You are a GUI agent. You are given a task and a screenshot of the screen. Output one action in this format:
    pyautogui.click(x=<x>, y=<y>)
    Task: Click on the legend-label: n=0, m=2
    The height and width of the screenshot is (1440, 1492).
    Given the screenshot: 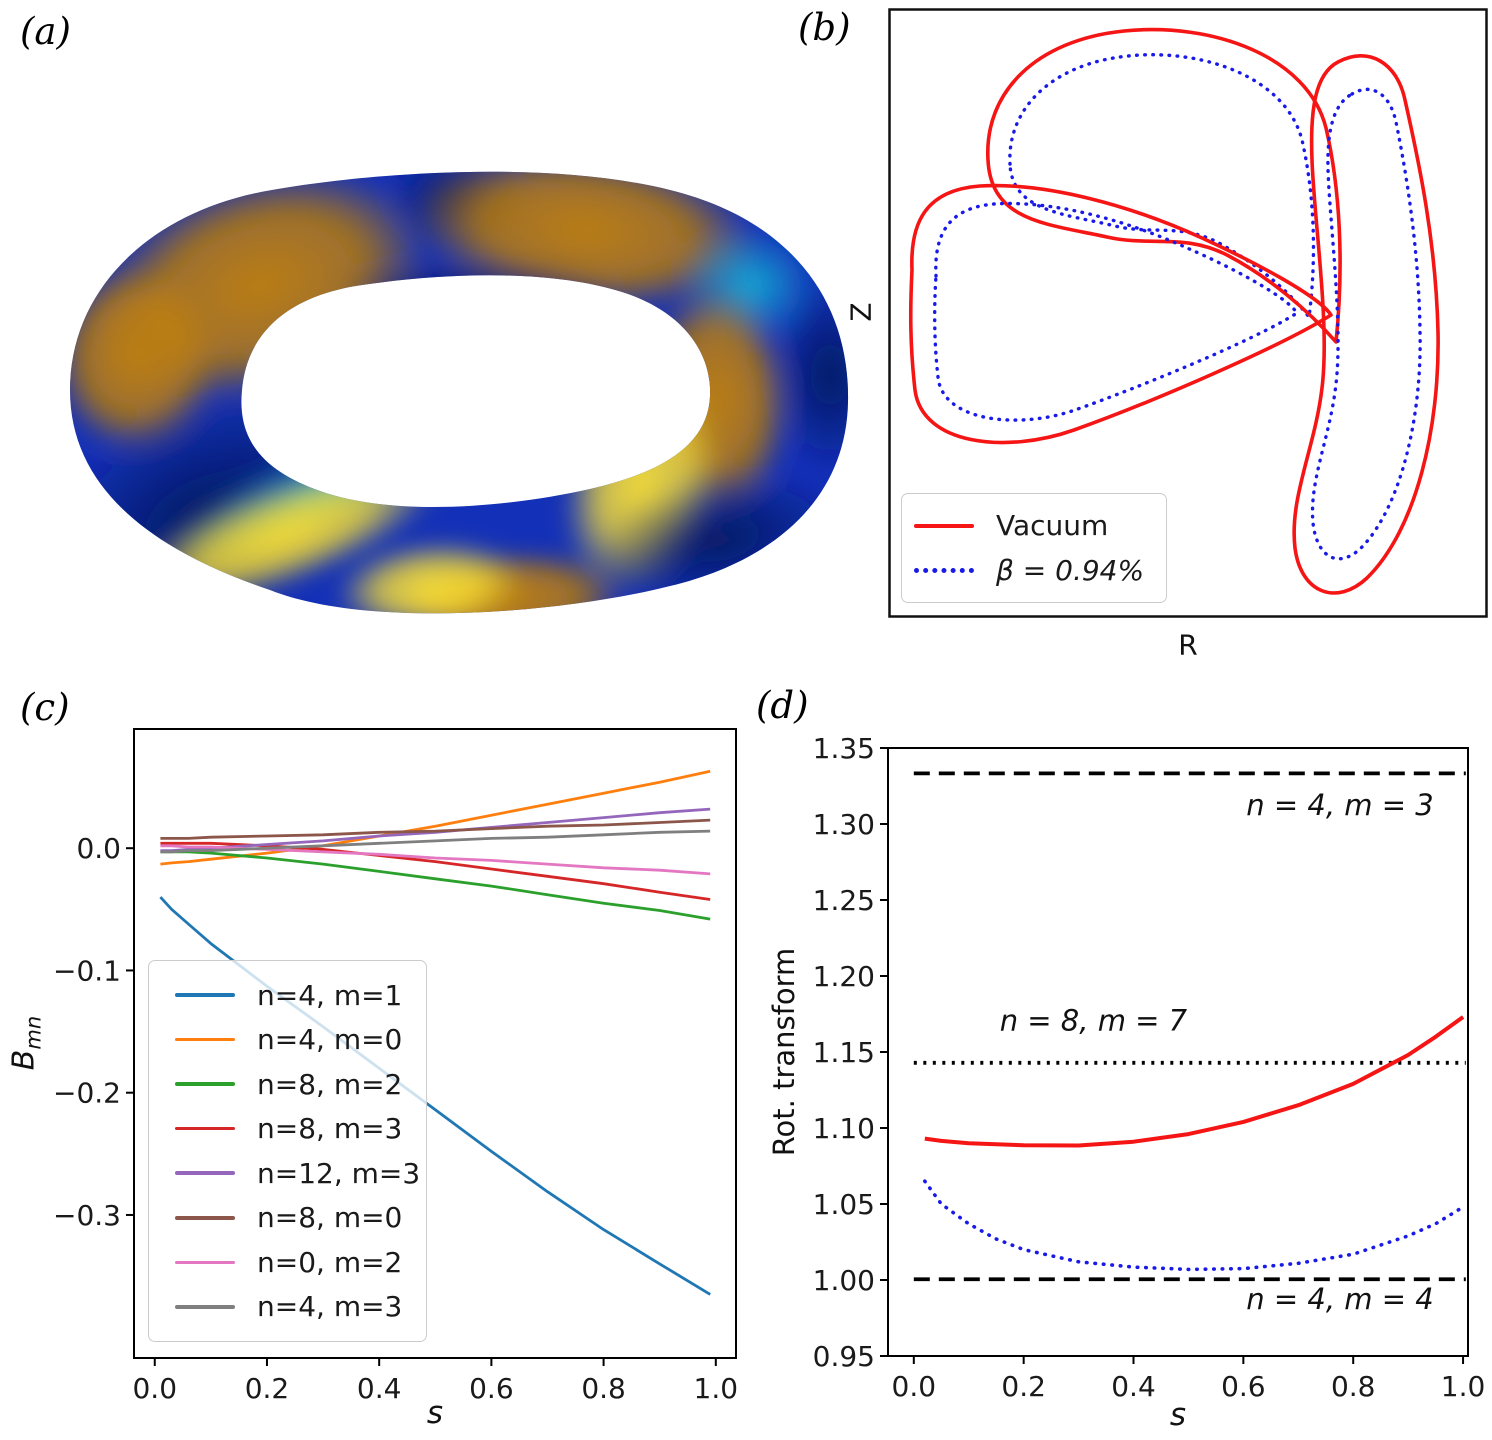 What is the action you would take?
    pyautogui.click(x=330, y=1262)
    